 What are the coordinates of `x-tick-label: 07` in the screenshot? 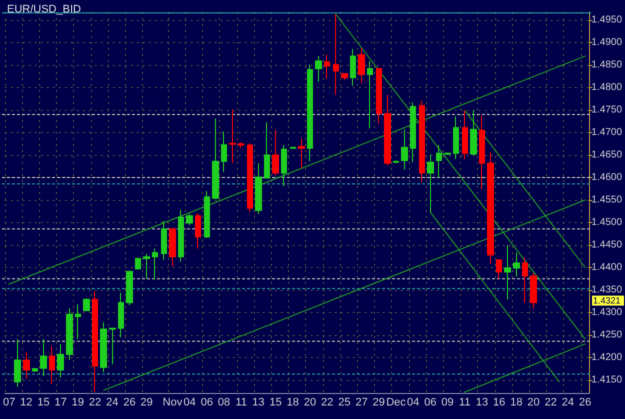 It's located at (9, 402).